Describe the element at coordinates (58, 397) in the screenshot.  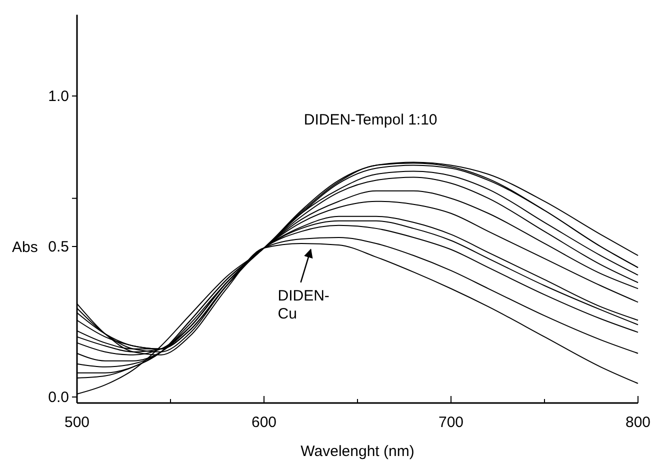
I see `y-tick-label: 0.0` at that location.